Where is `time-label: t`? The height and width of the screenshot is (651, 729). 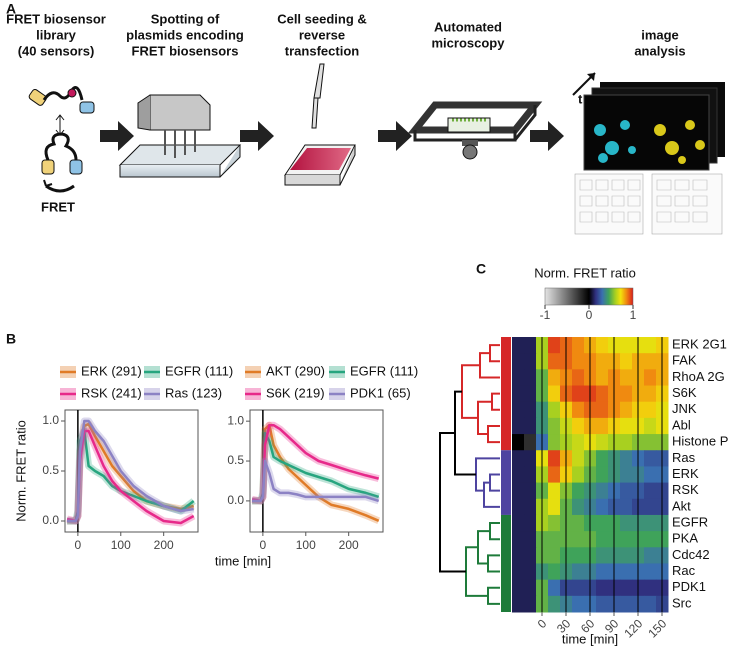
time-label: t is located at coordinates (580, 98).